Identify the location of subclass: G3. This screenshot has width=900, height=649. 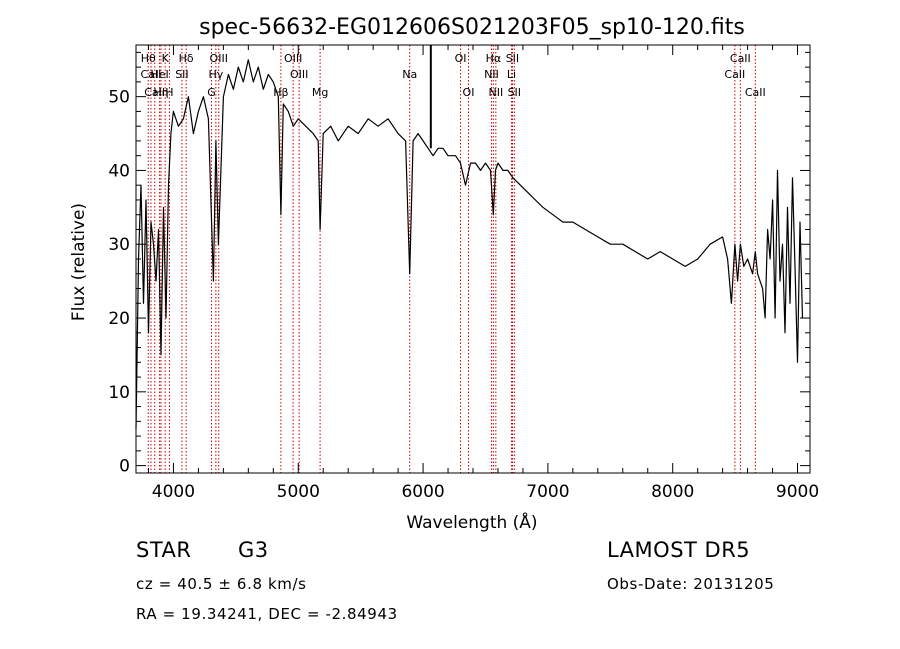
(253, 550).